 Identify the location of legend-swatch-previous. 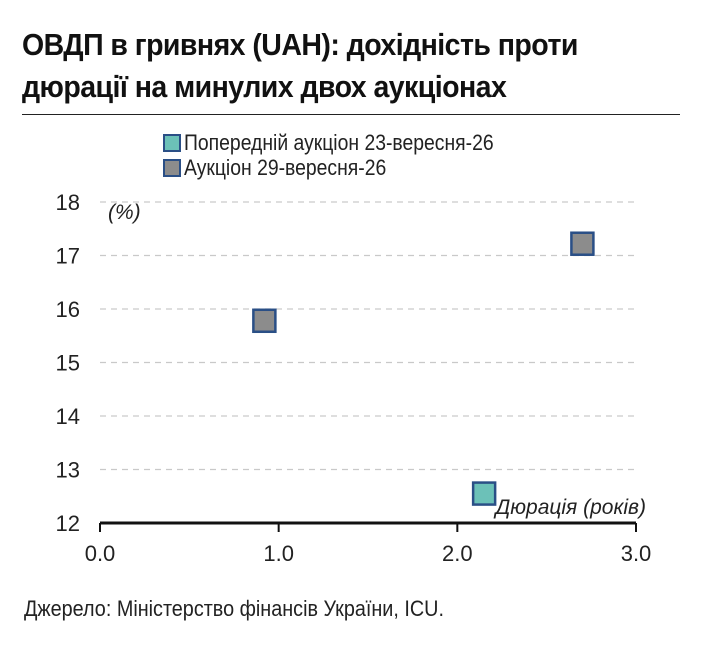
(172, 142).